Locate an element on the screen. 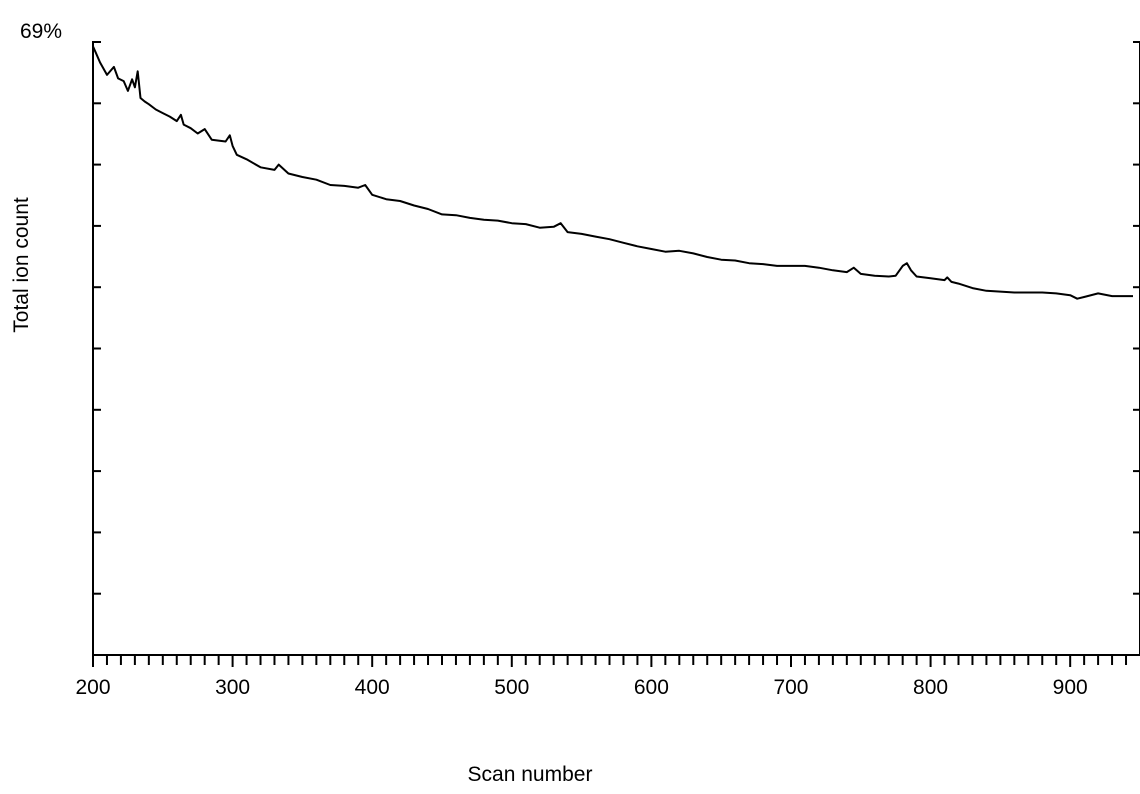 The width and height of the screenshot is (1140, 794). tick-labels: 200 300 400 500 600 700 800 900 is located at coordinates (581, 687).